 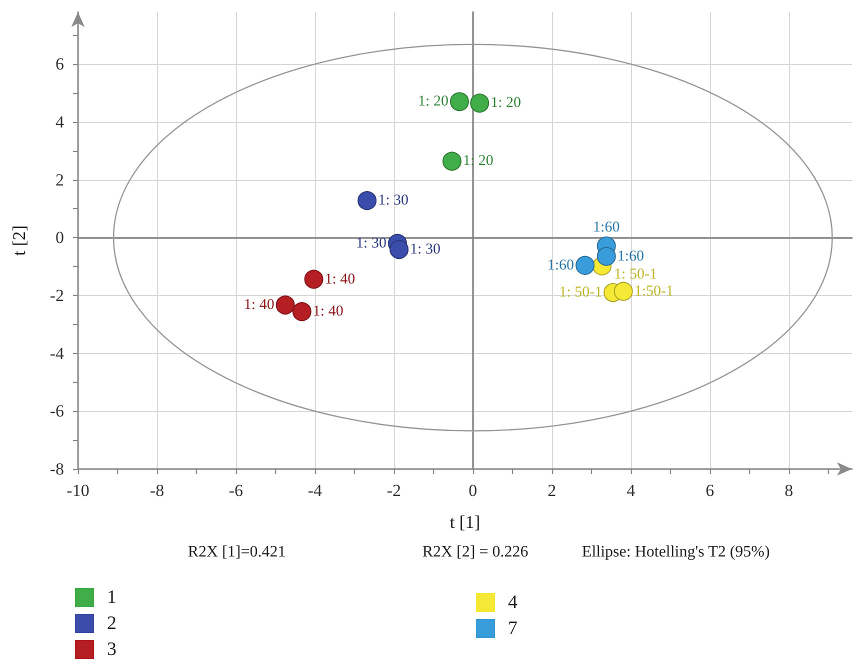 I want to click on x-tick-label: 8, so click(x=789, y=490).